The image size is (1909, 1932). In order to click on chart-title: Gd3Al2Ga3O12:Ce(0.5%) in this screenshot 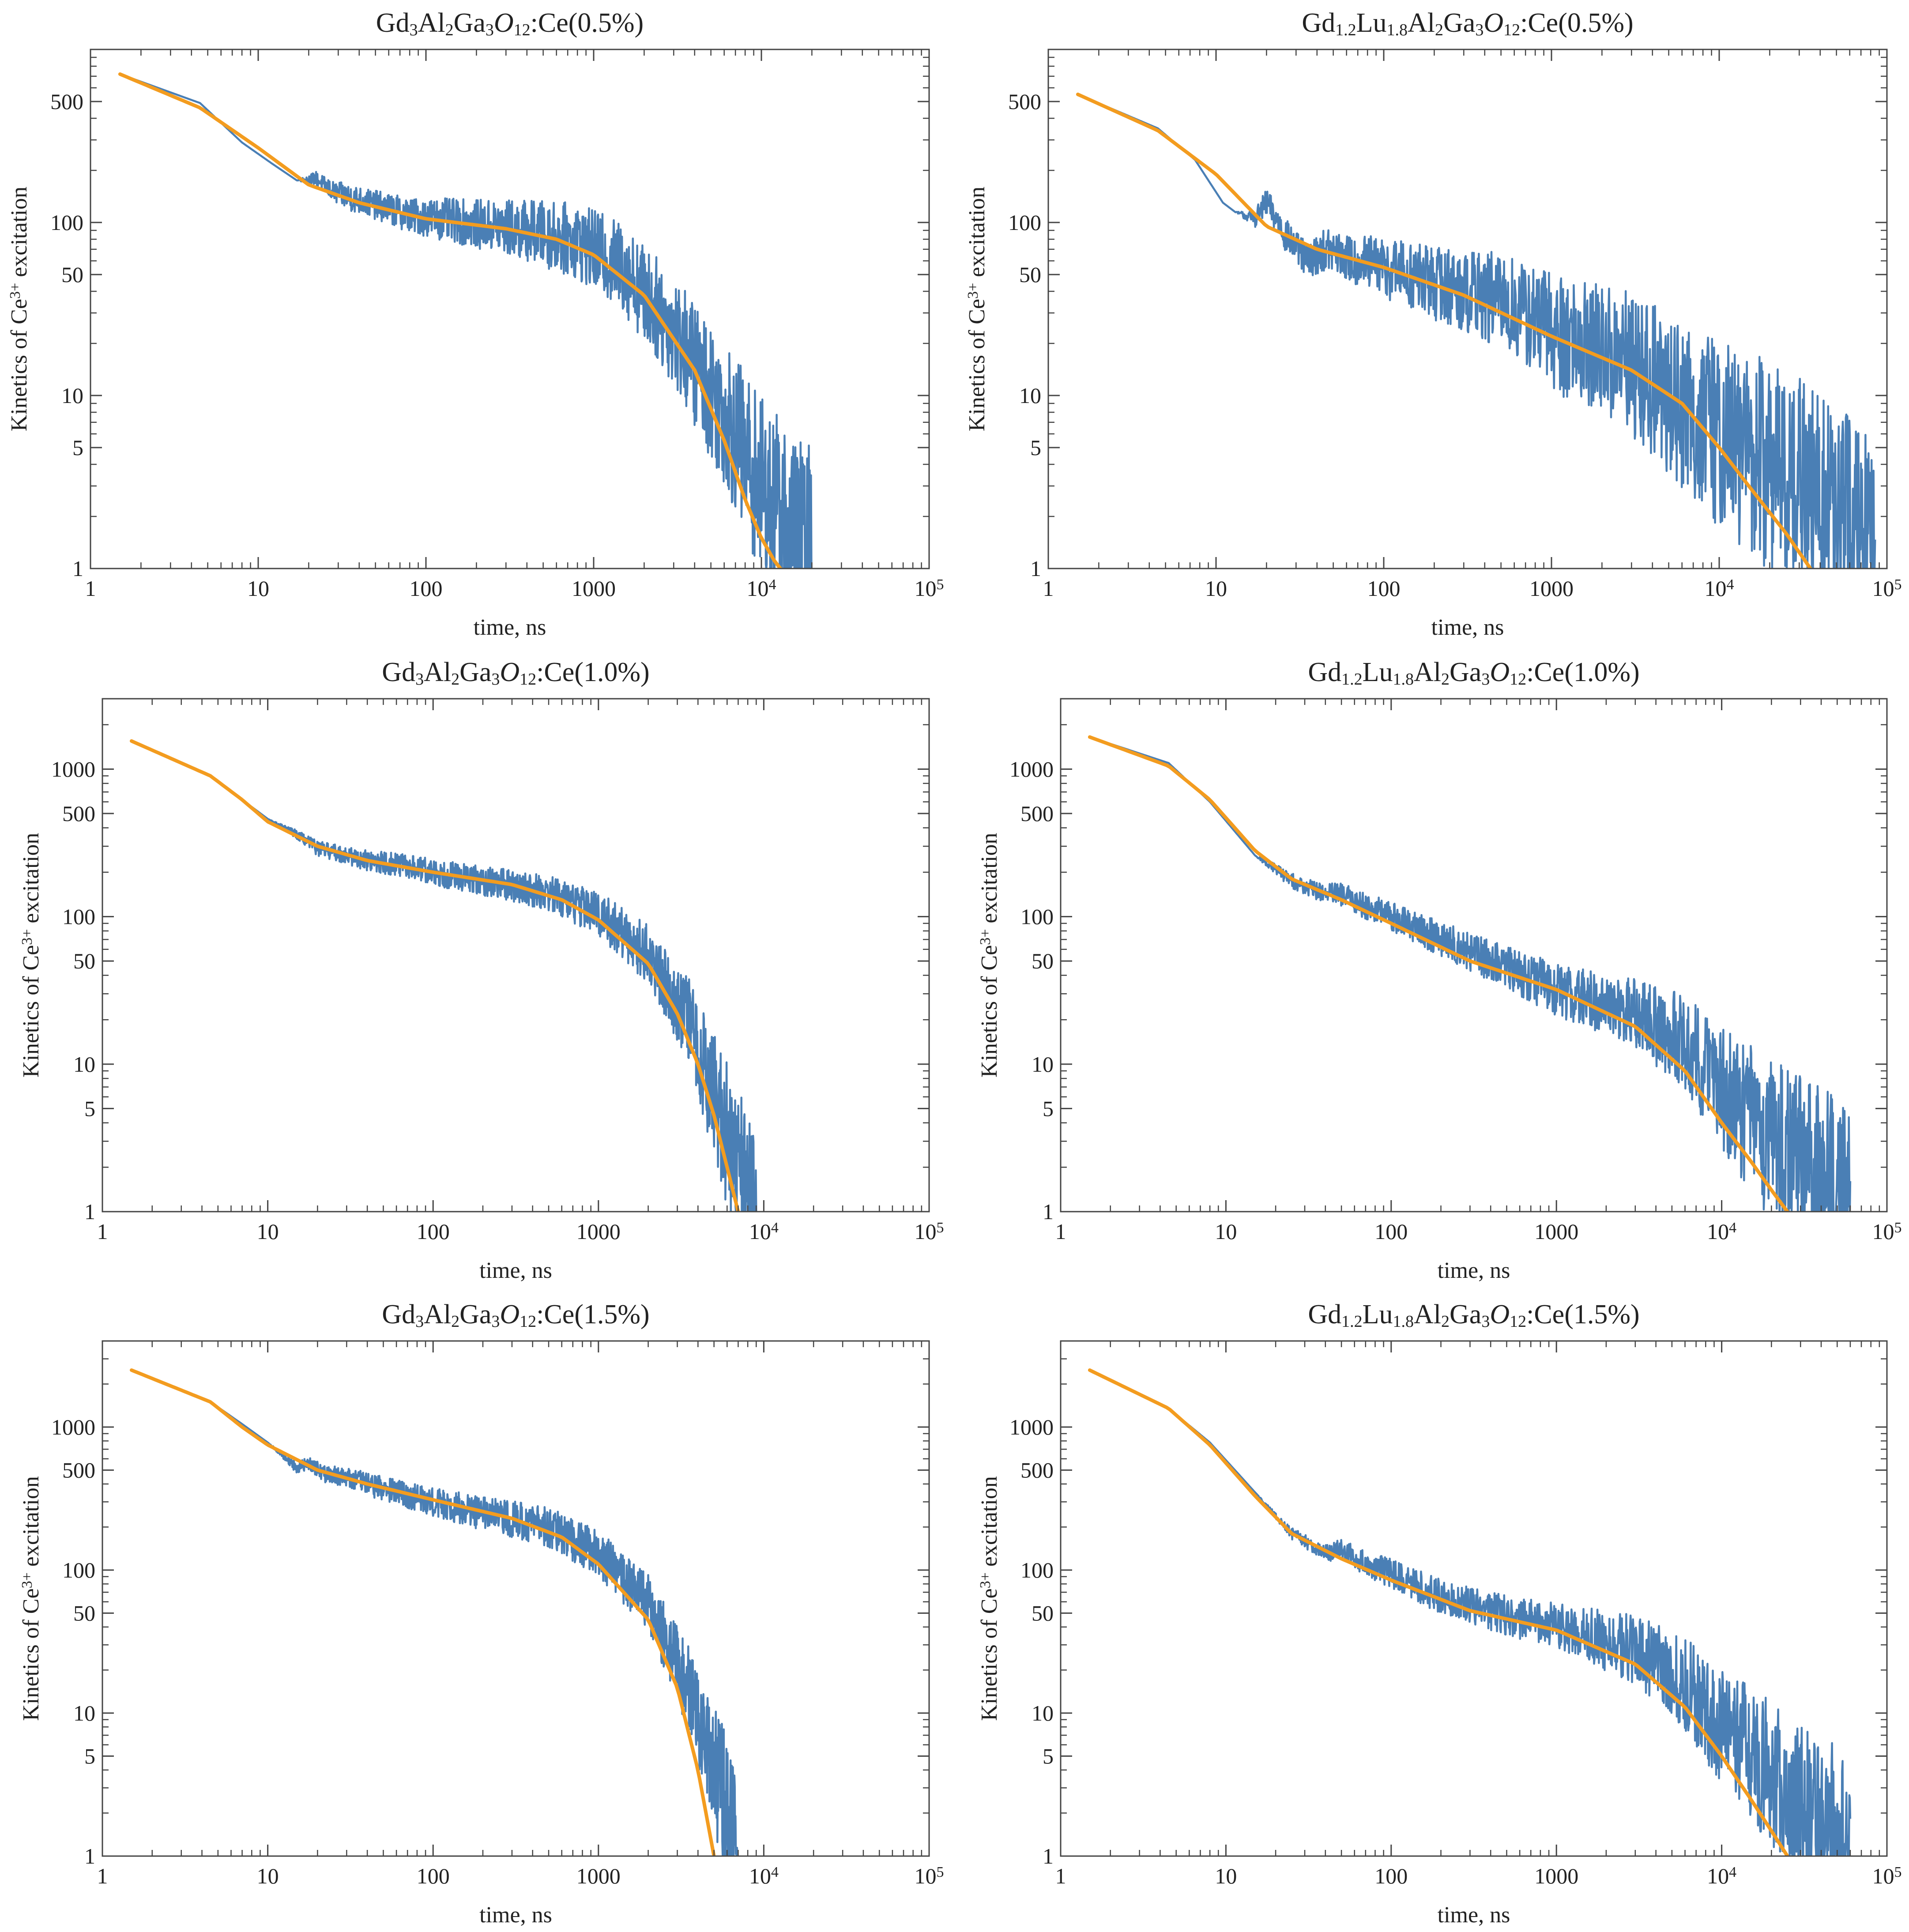, I will do `click(510, 24)`.